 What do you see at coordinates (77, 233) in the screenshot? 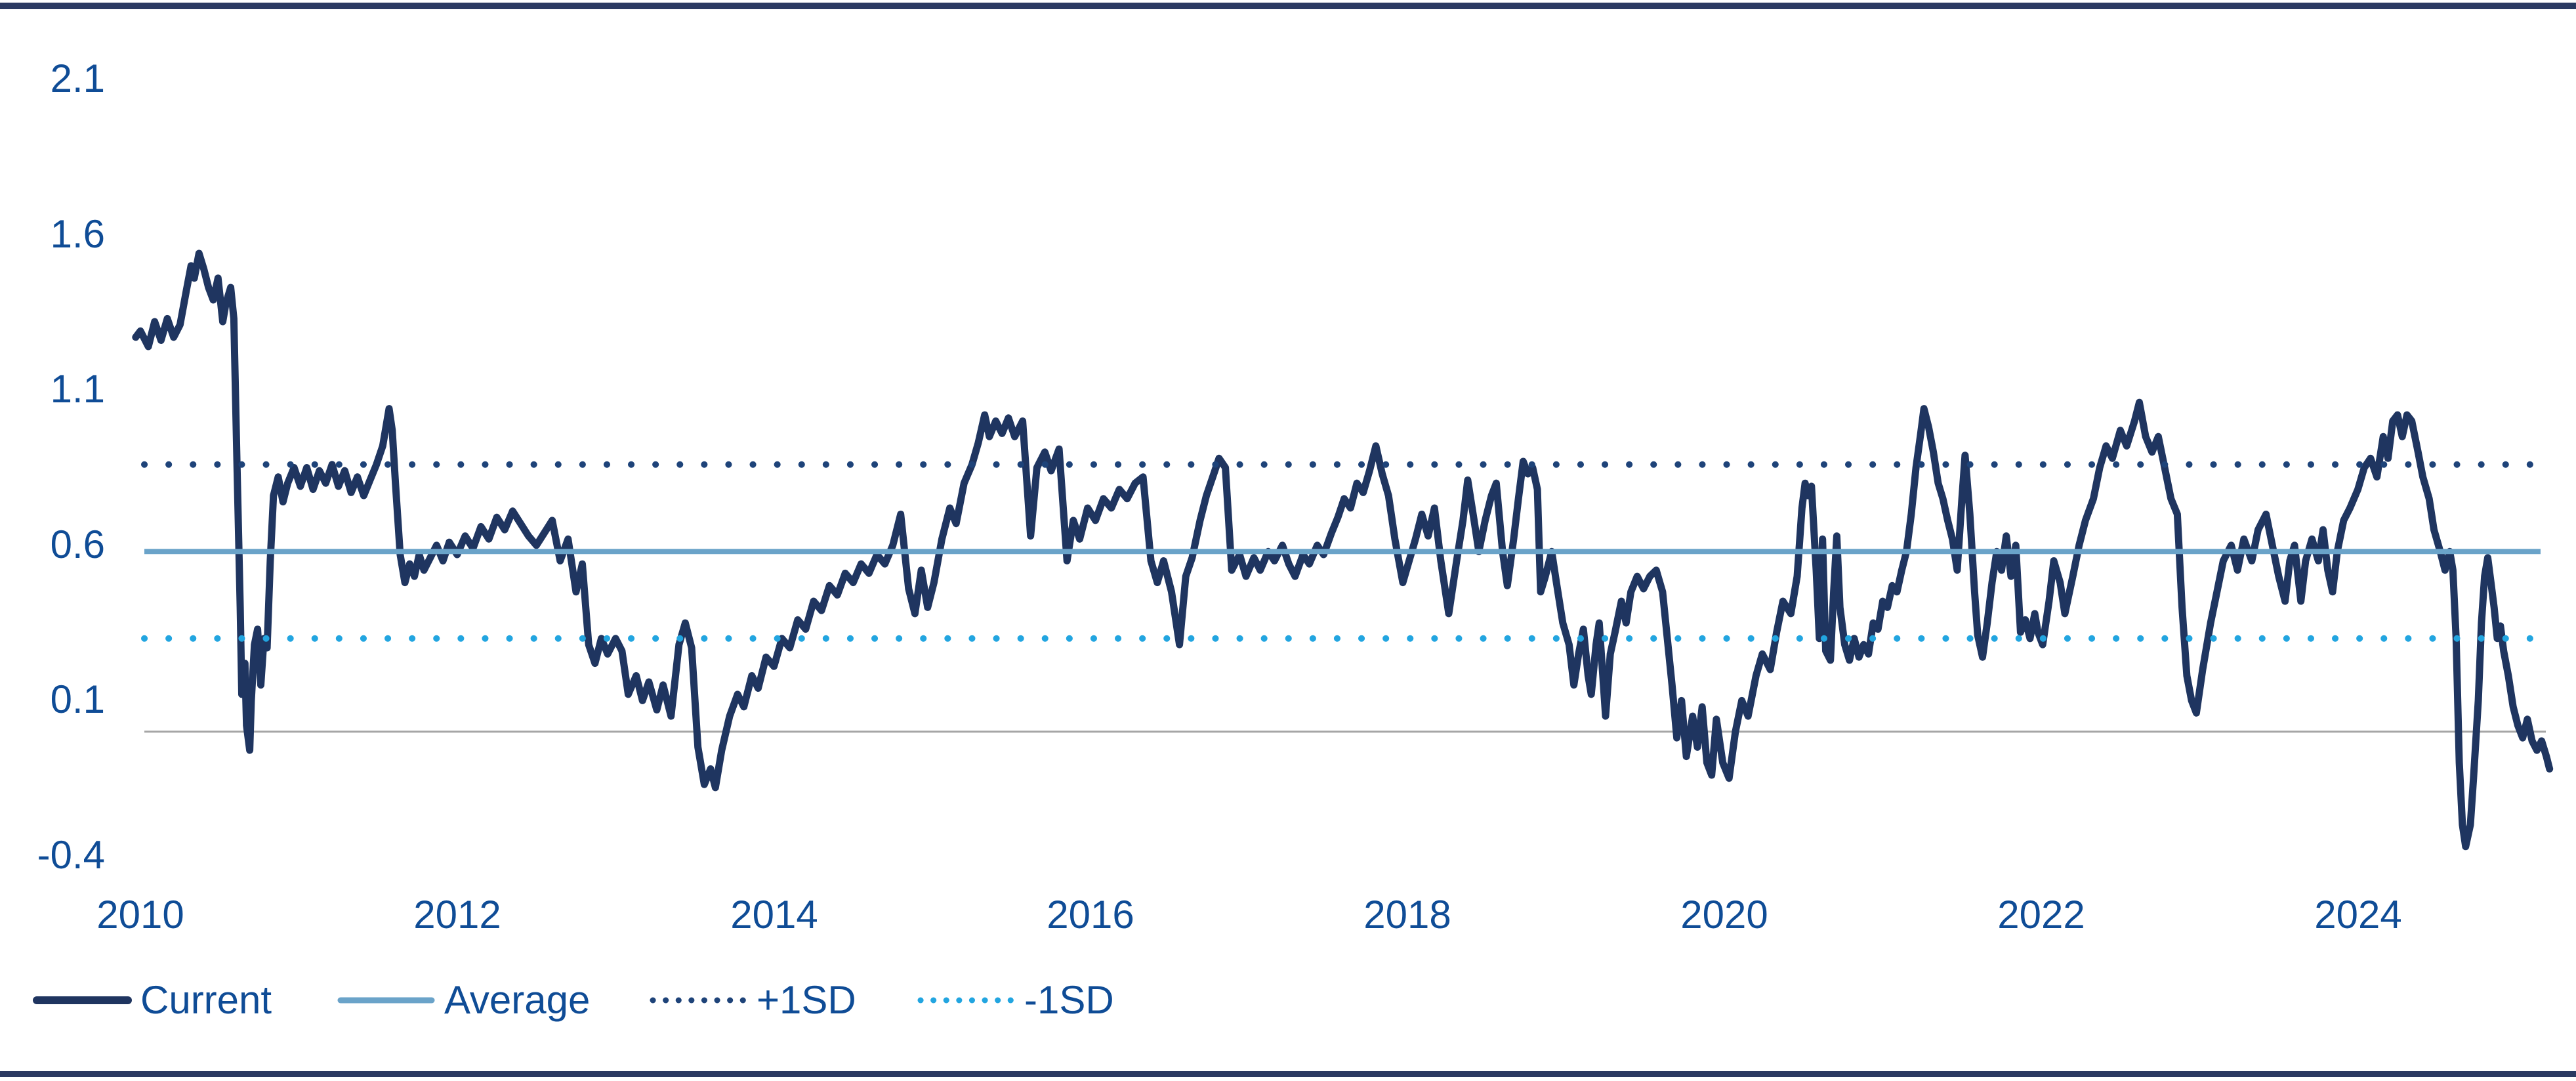
I see `y-tick-label: 1.6` at bounding box center [77, 233].